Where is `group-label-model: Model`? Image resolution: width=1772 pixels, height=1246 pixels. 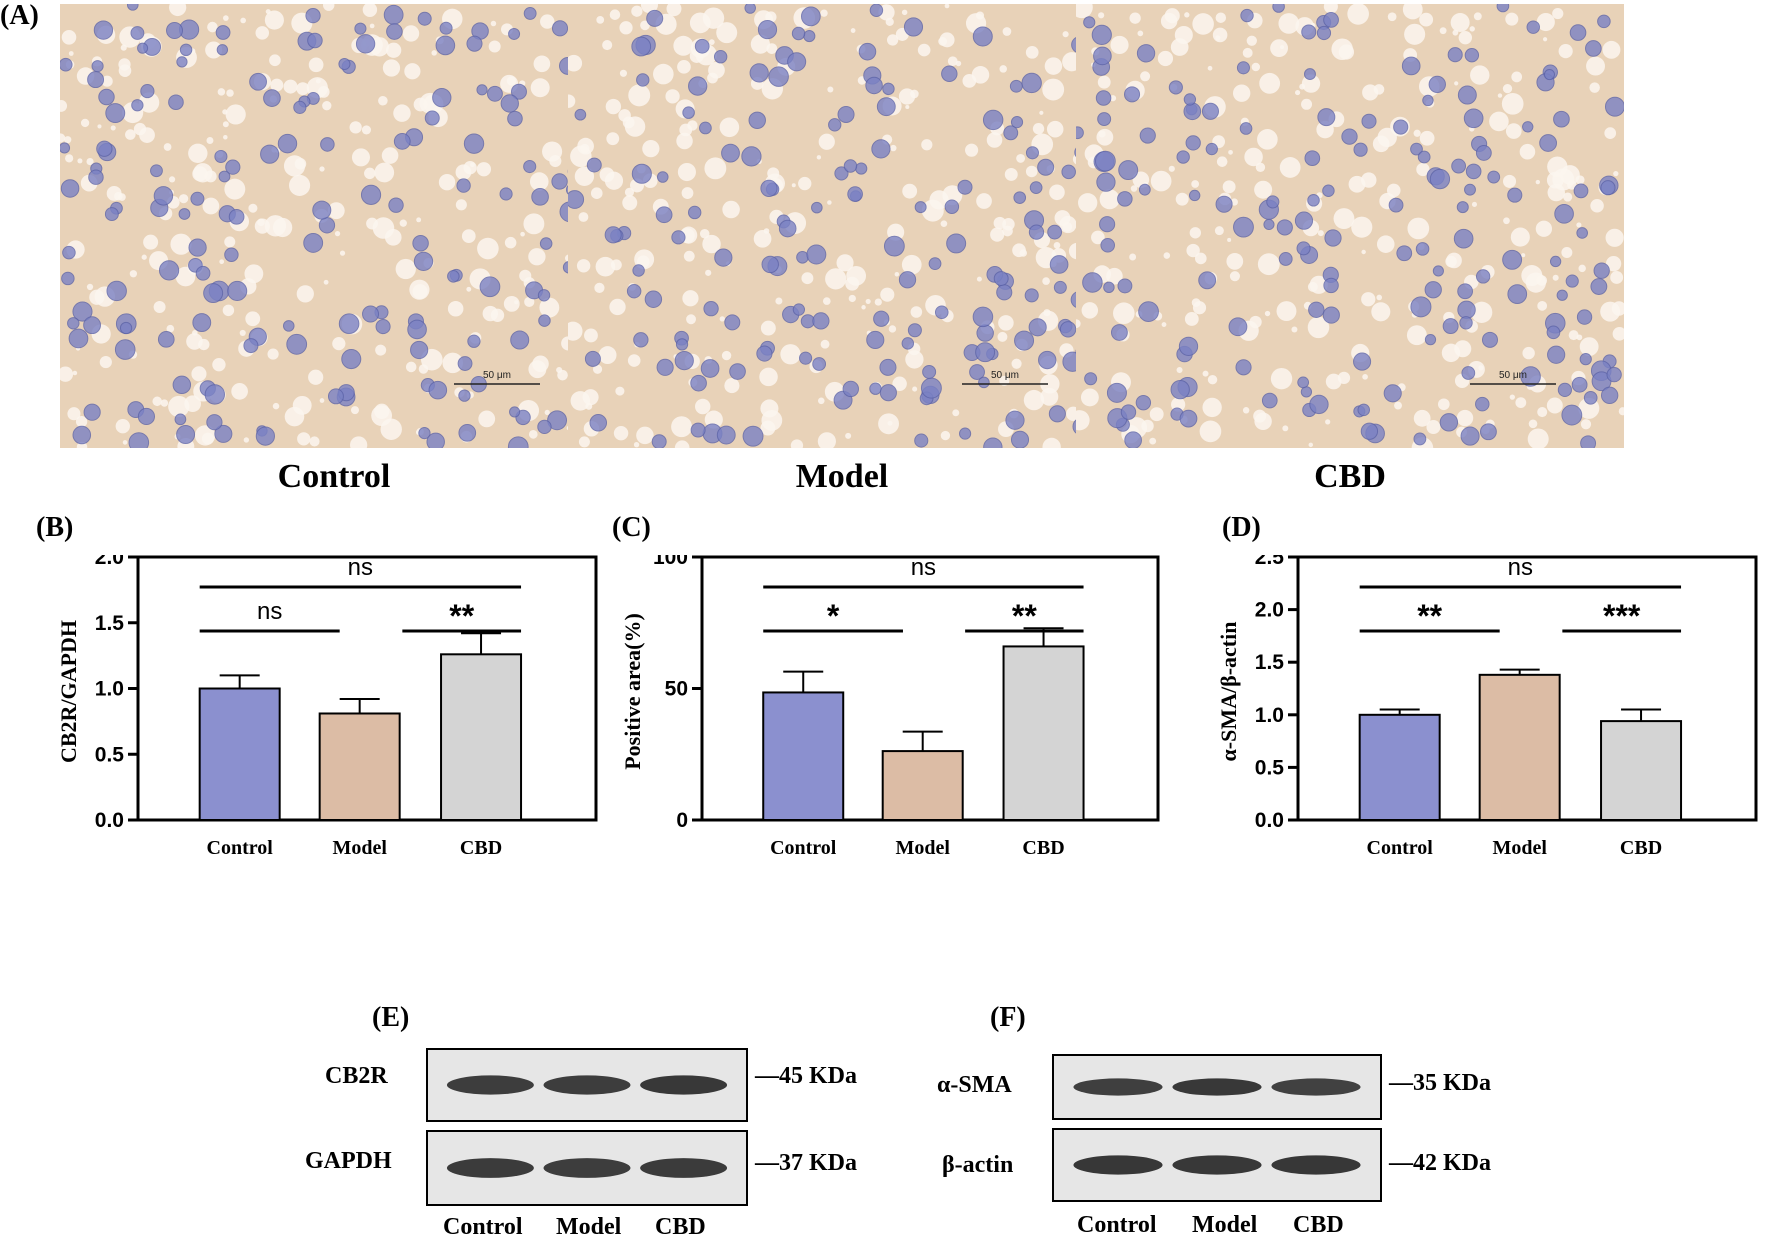
group-label-model: Model is located at coordinates (842, 476).